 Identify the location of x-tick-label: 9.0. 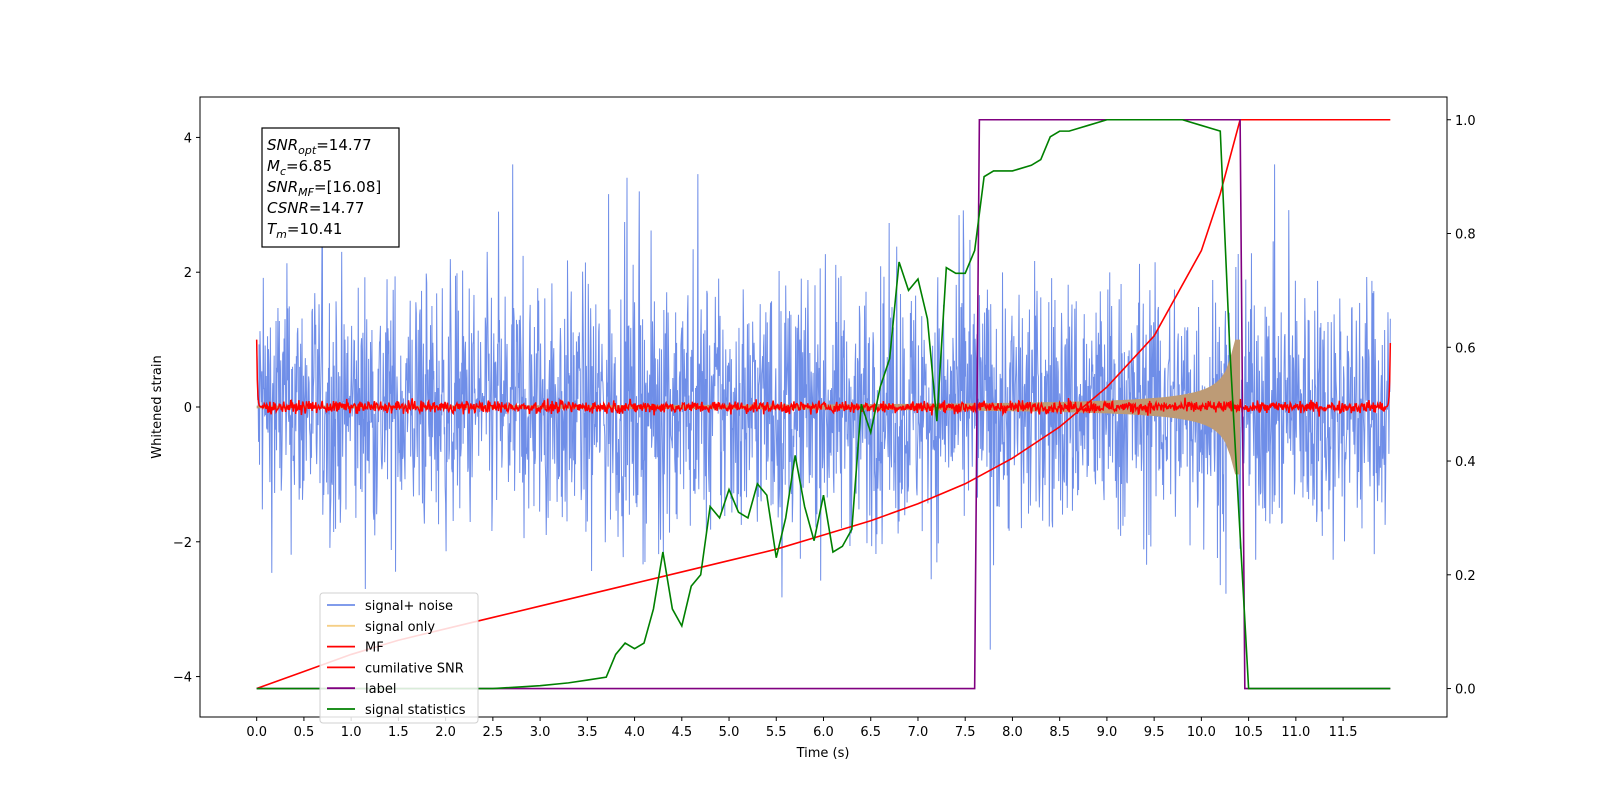
(1107, 732).